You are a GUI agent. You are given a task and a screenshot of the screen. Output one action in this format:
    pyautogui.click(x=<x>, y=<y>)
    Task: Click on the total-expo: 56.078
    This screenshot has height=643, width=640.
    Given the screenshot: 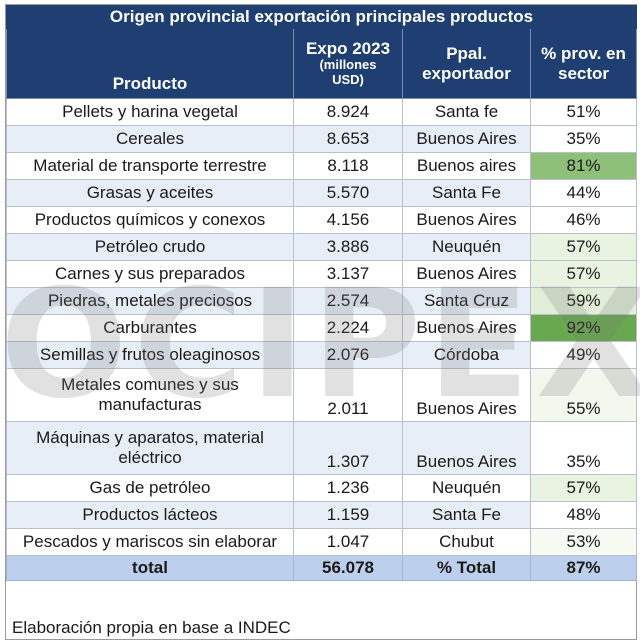 What is the action you would take?
    pyautogui.click(x=348, y=568)
    